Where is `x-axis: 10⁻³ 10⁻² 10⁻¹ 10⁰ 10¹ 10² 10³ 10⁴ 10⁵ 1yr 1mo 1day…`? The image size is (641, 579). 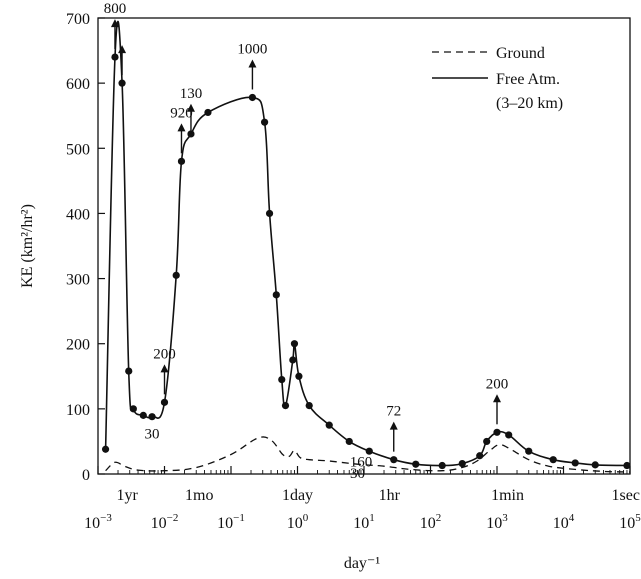
x-axis: 10⁻³ 10⁻² 10⁻¹ 10⁰ 10¹ 10² 10³ 10⁴ 10⁵ 1yr 1mo 1day… is located at coordinates (362, 499).